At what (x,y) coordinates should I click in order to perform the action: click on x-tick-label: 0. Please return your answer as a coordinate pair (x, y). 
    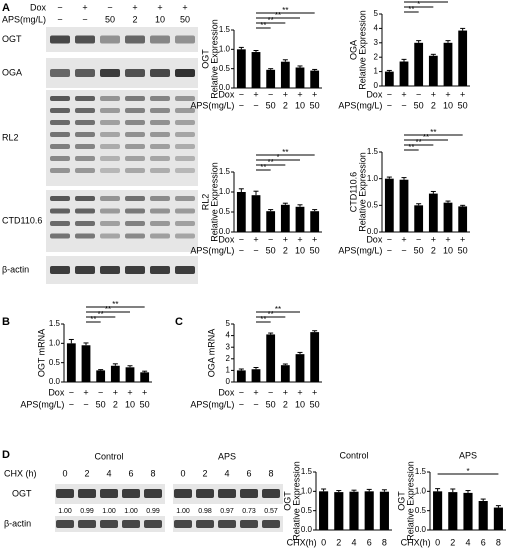
    Looking at the image, I should click on (323, 542).